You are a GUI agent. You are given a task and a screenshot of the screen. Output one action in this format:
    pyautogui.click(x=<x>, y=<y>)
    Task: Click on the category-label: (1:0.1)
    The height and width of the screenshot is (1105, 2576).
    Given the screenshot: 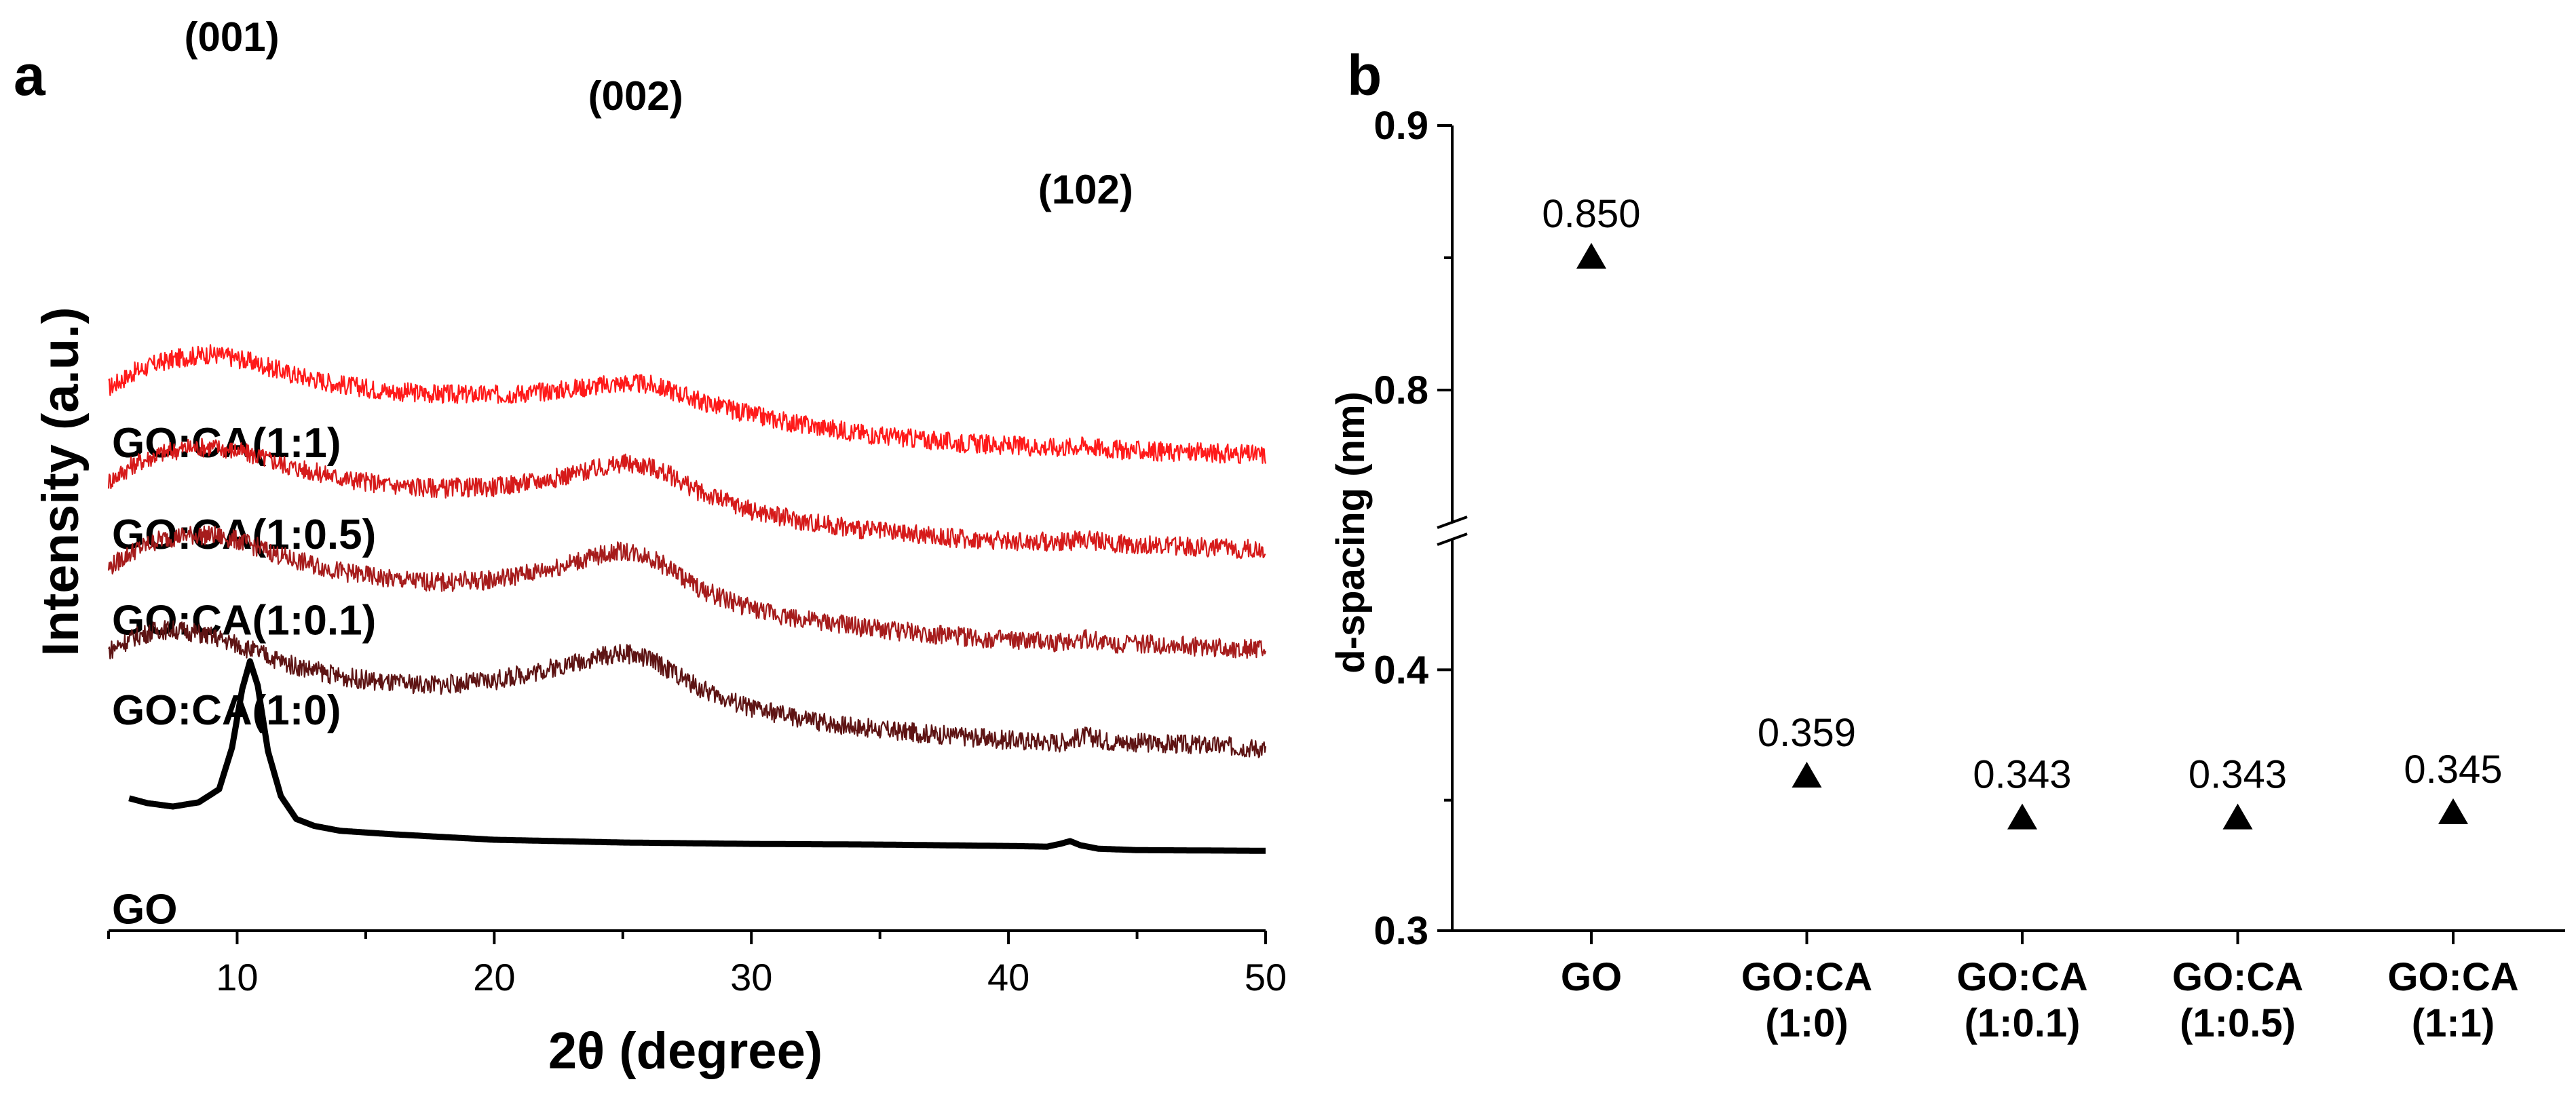 What is the action you would take?
    pyautogui.click(x=2023, y=1023)
    